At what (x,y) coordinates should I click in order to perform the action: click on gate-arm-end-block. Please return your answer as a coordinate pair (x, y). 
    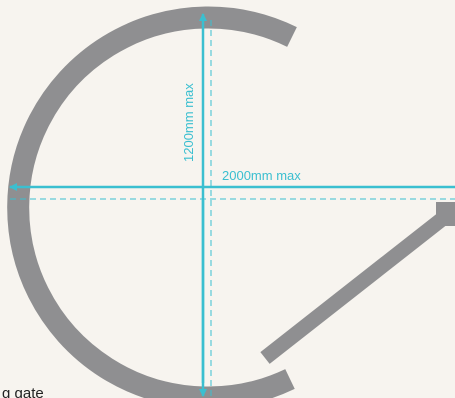
    Looking at the image, I should click on (445, 214).